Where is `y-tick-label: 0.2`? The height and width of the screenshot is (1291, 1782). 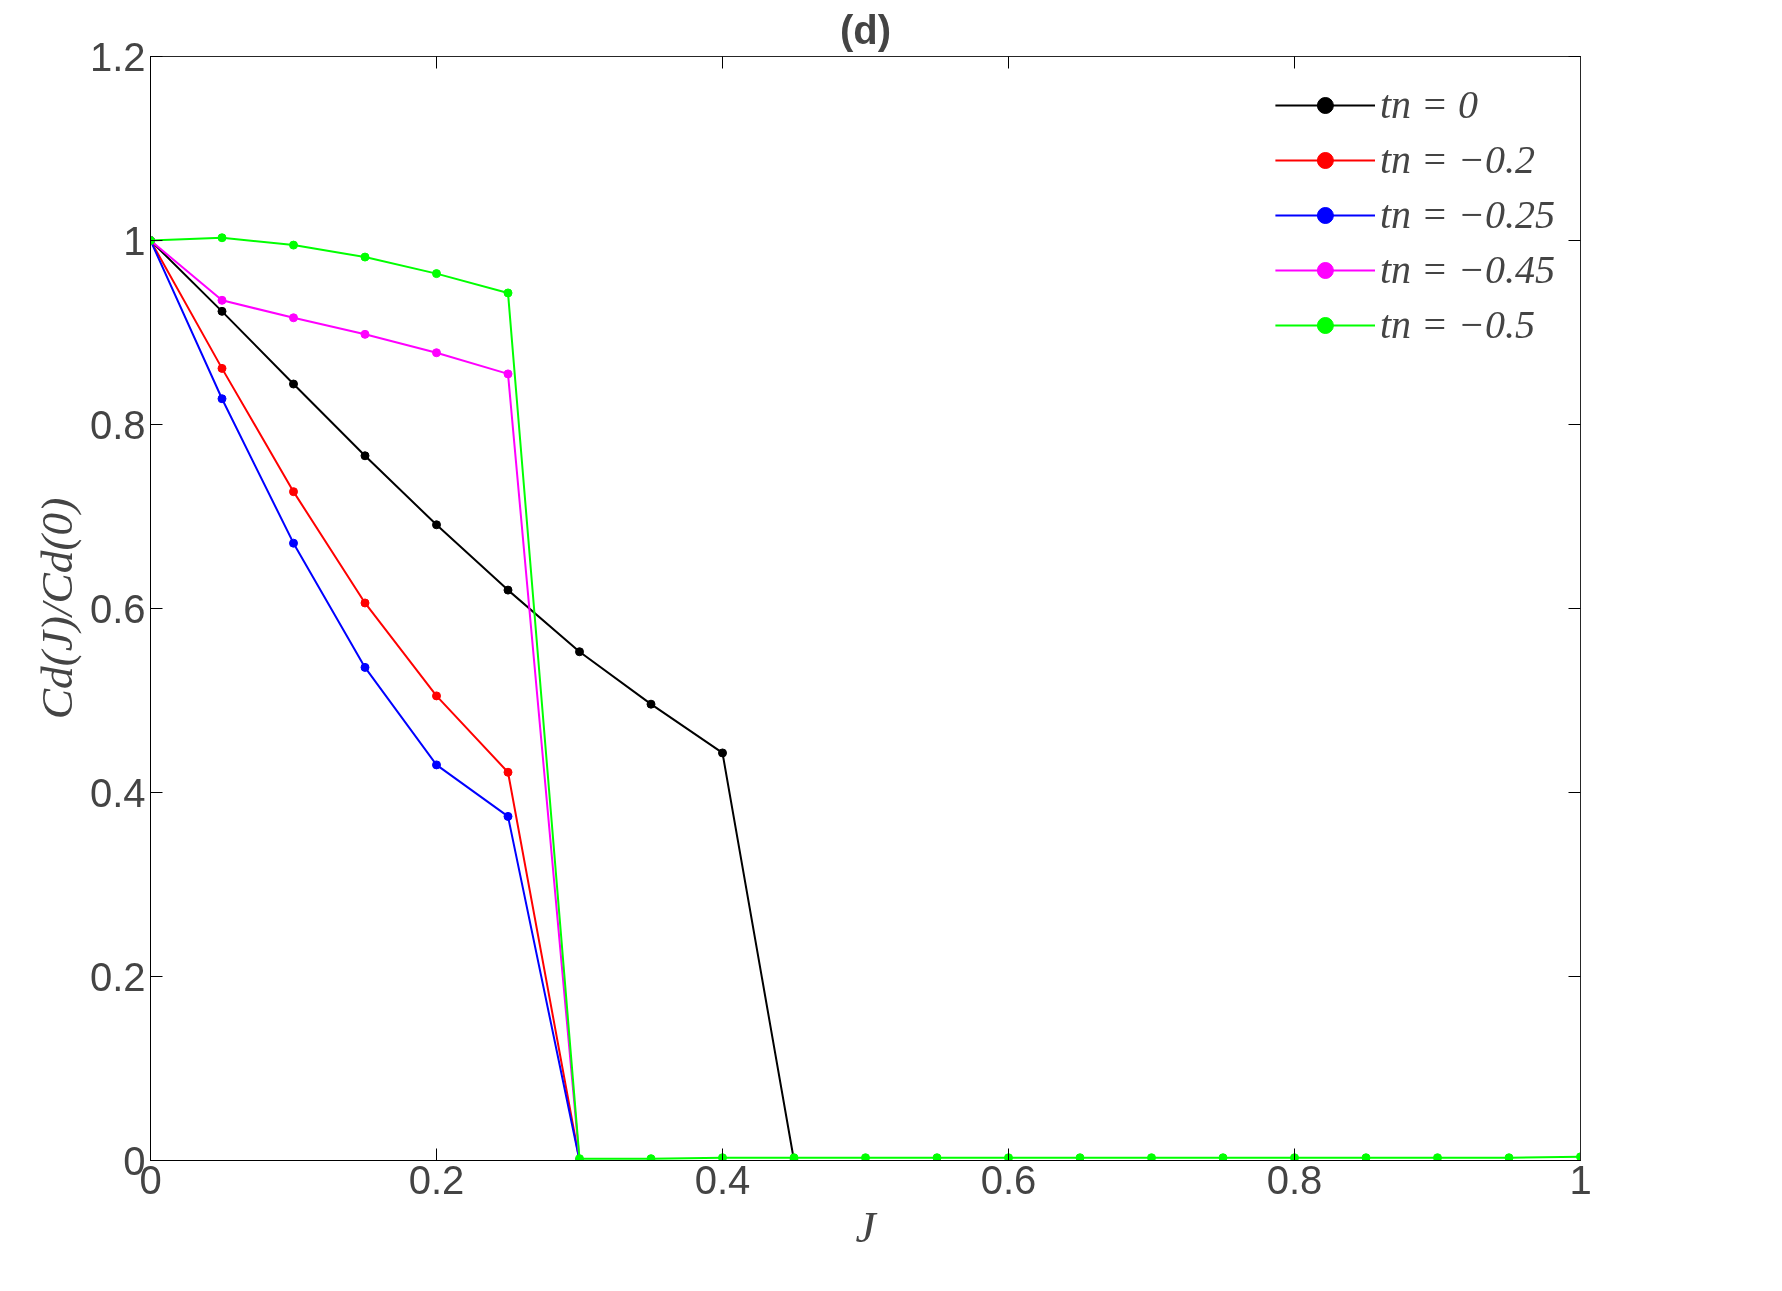
y-tick-label: 0.2 is located at coordinates (117, 976).